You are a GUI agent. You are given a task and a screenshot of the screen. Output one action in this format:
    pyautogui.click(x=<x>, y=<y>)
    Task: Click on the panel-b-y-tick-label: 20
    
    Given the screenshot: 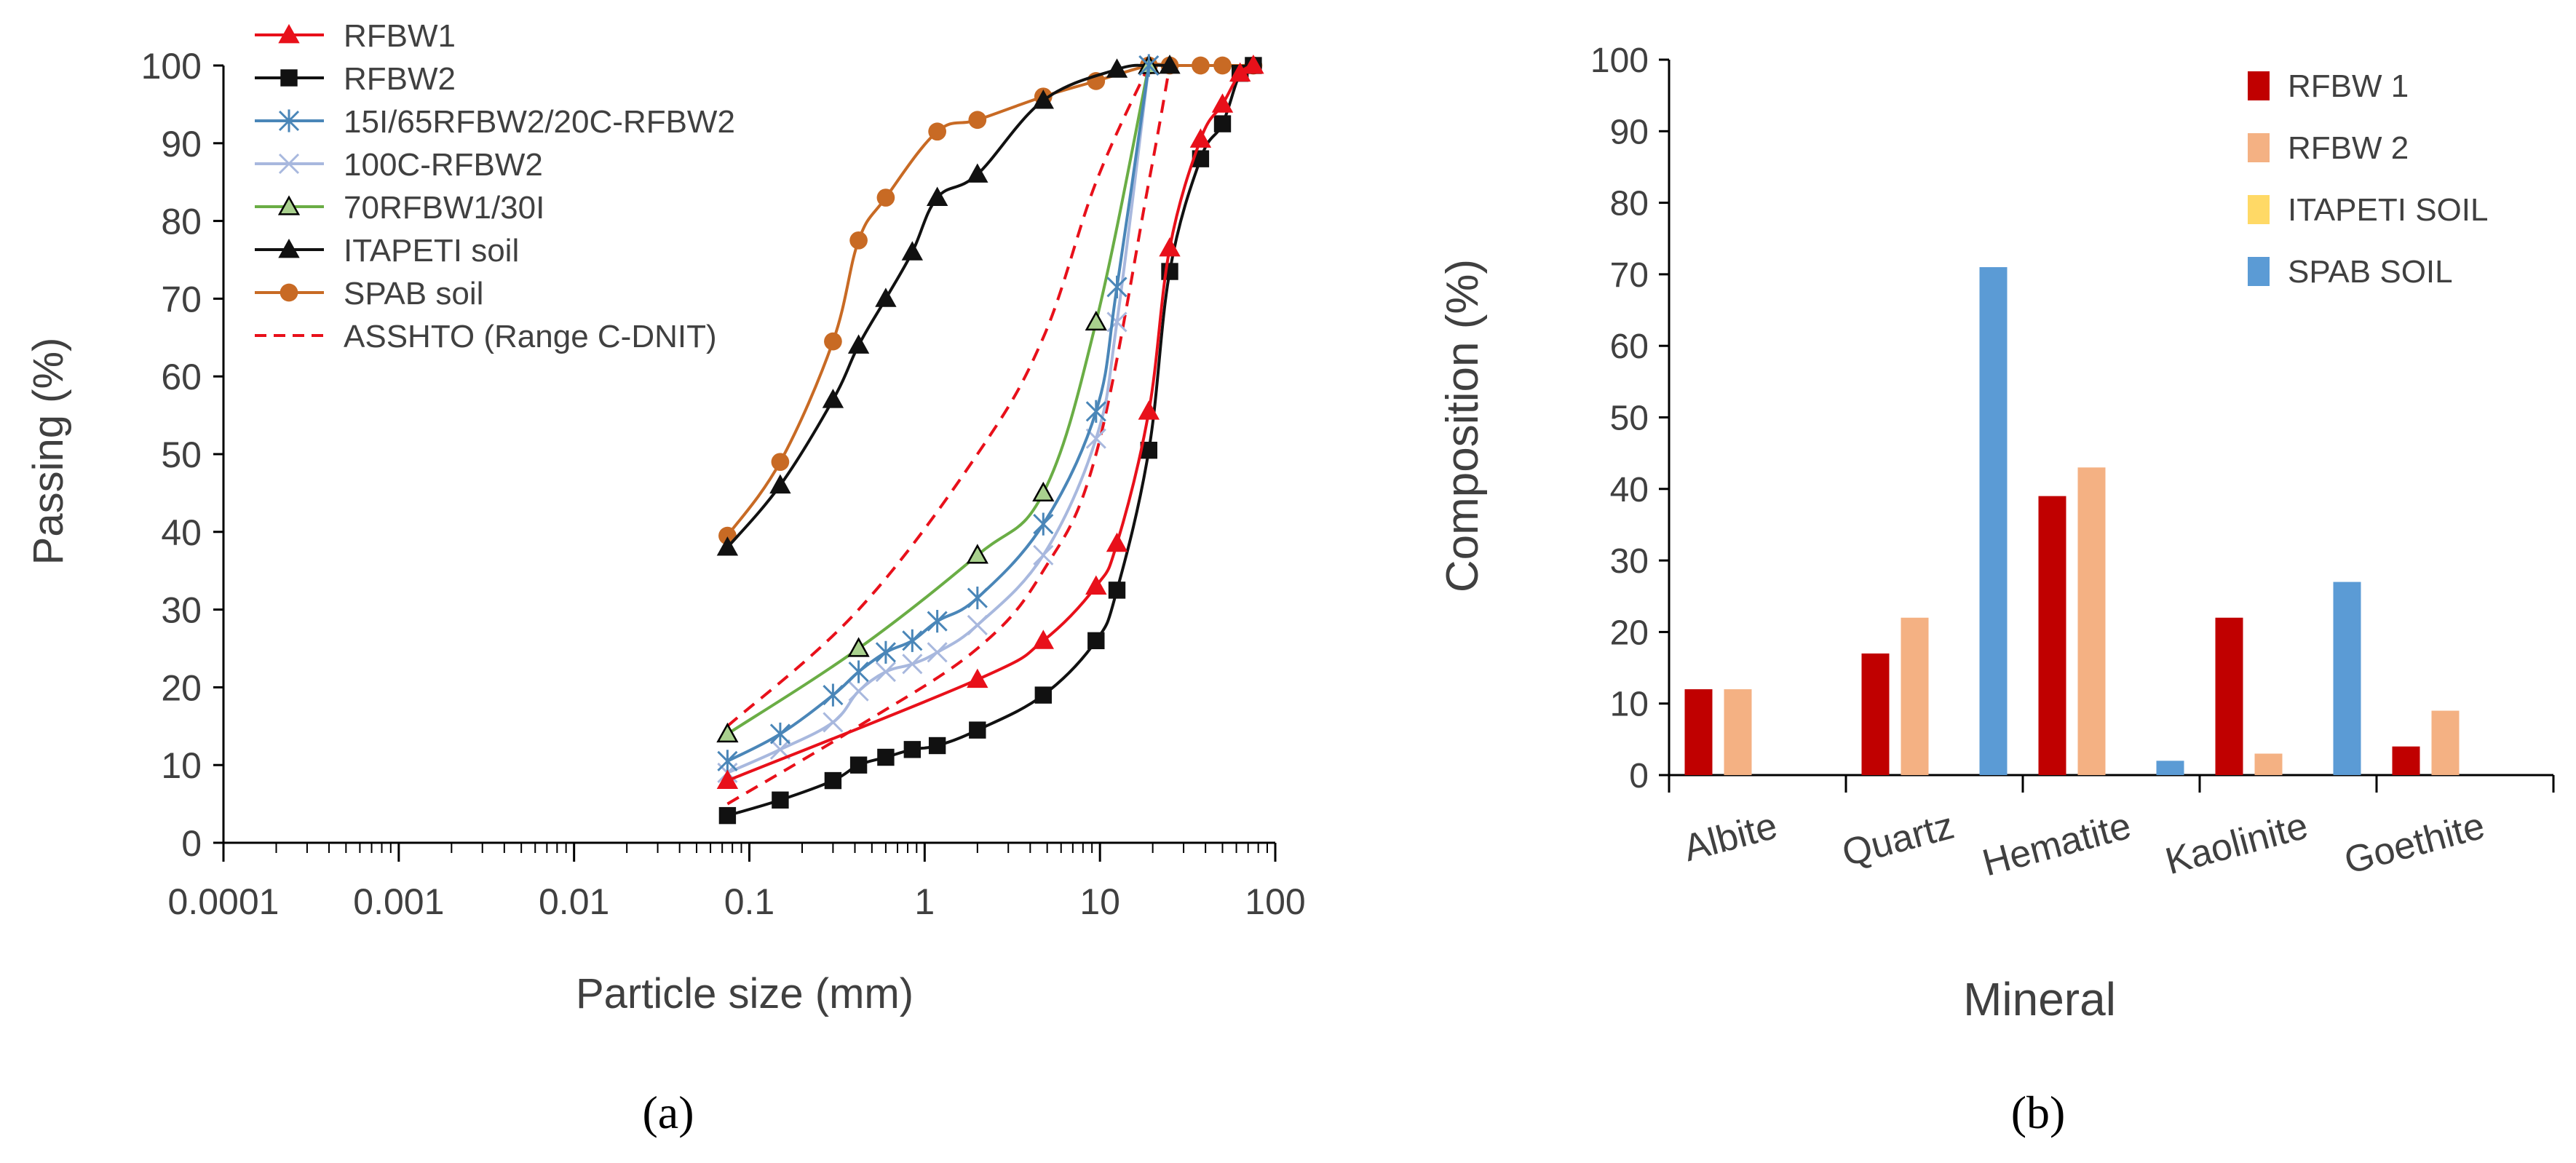 What is the action you would take?
    pyautogui.click(x=1629, y=633)
    